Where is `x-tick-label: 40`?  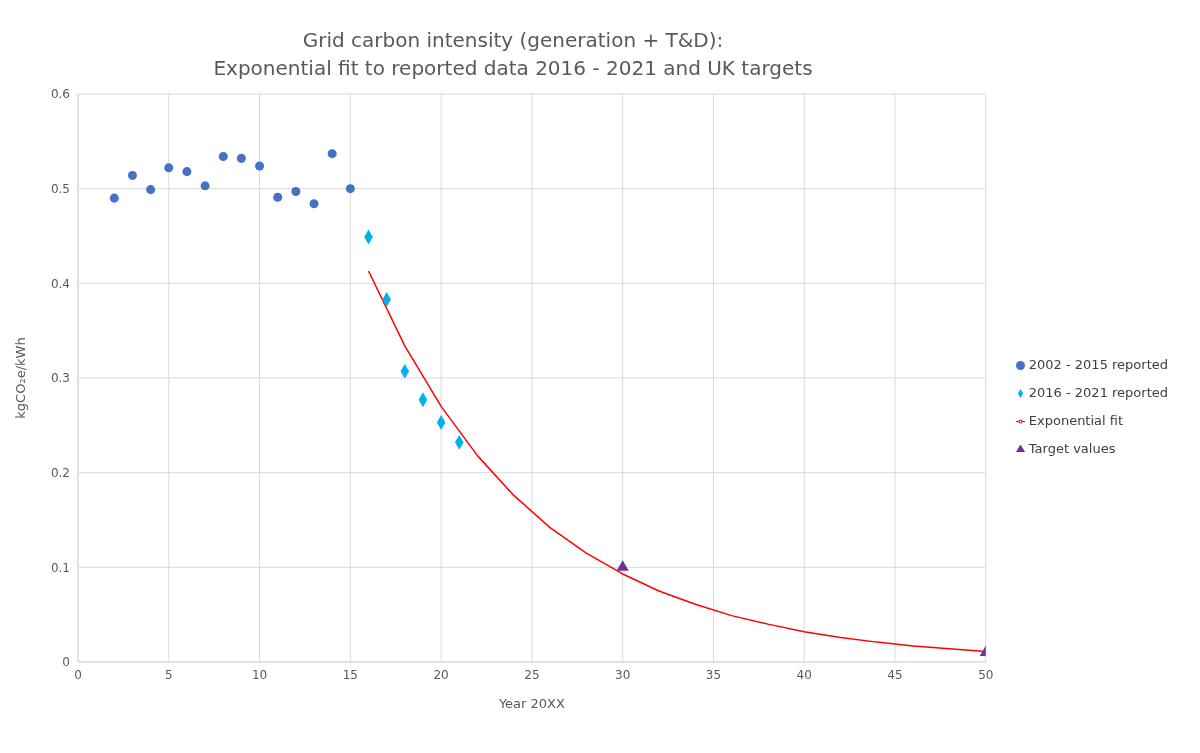
x-tick-label: 40 is located at coordinates (804, 674).